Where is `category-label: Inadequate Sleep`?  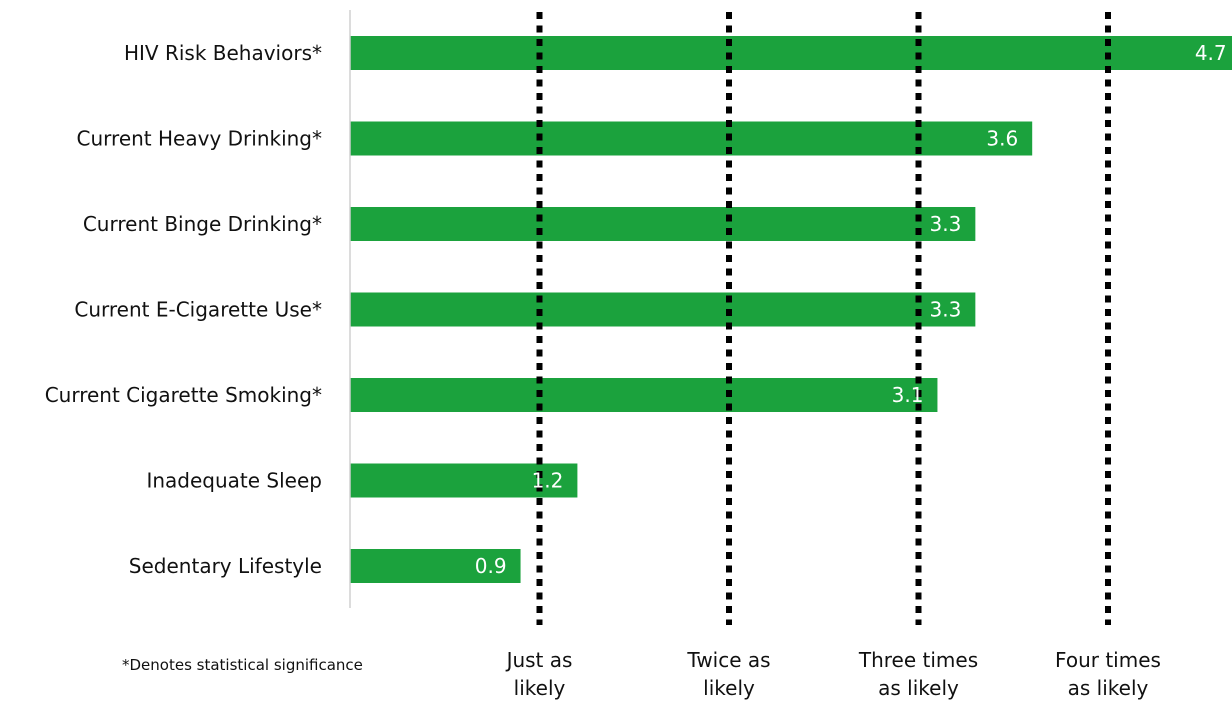 category-label: Inadequate Sleep is located at coordinates (234, 481).